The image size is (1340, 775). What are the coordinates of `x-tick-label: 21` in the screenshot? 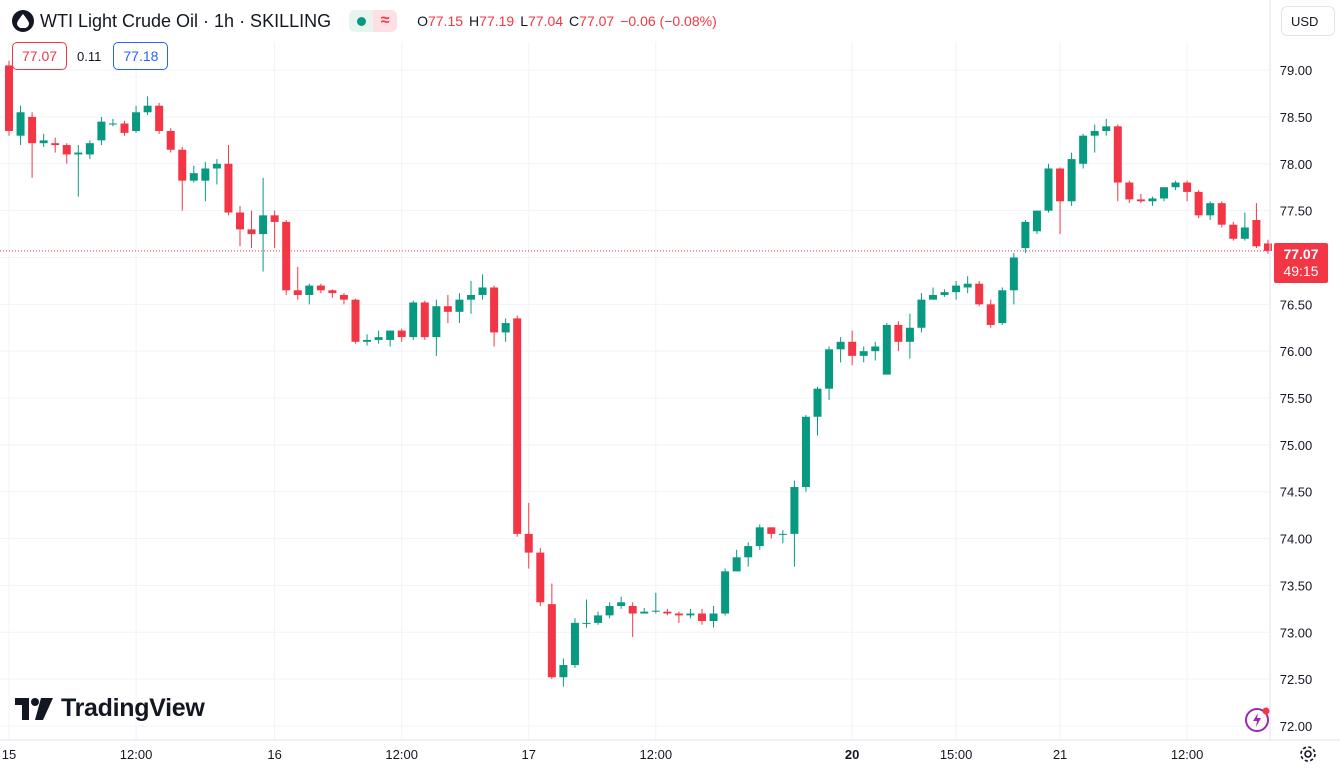 It's located at (1060, 754).